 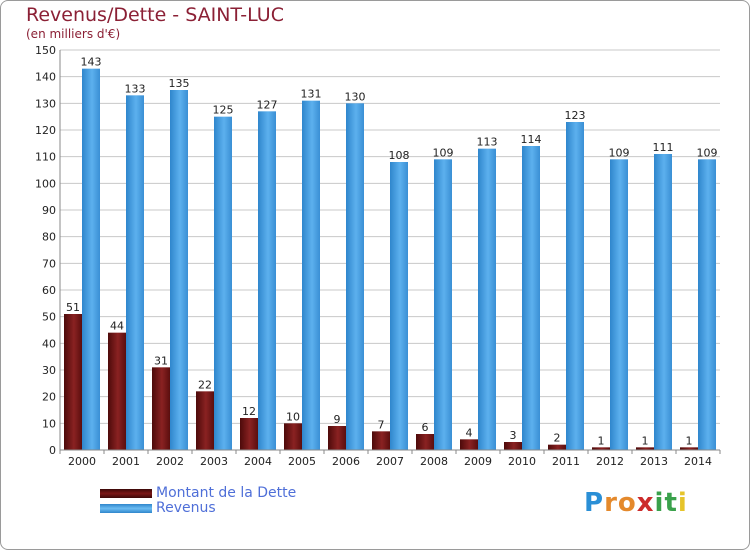 I want to click on y-tick-label: 50, so click(x=49, y=317).